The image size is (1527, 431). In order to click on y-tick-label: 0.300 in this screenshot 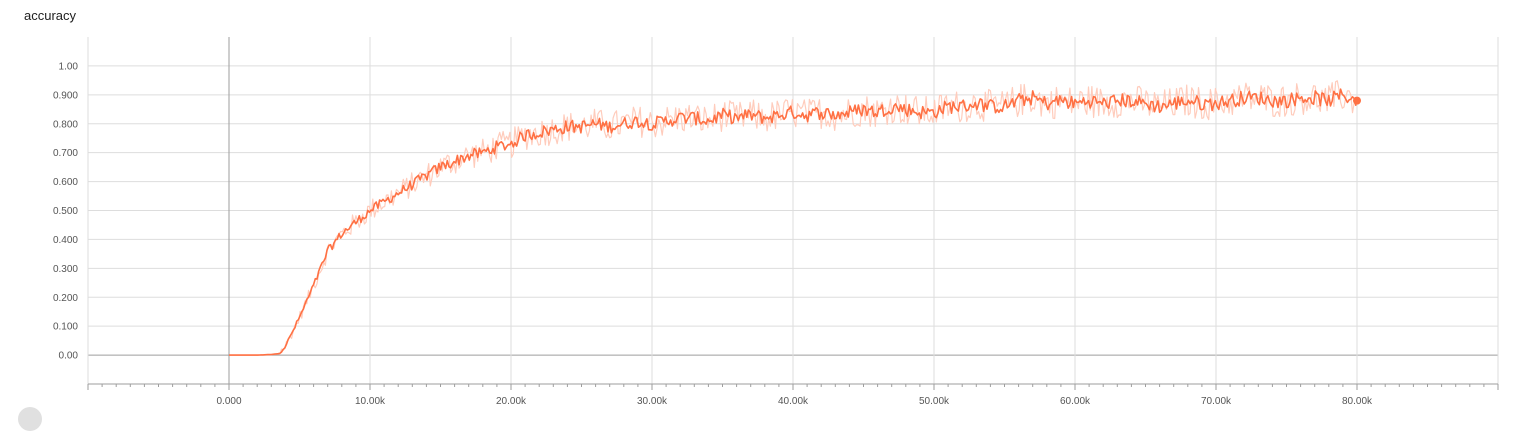, I will do `click(65, 269)`.